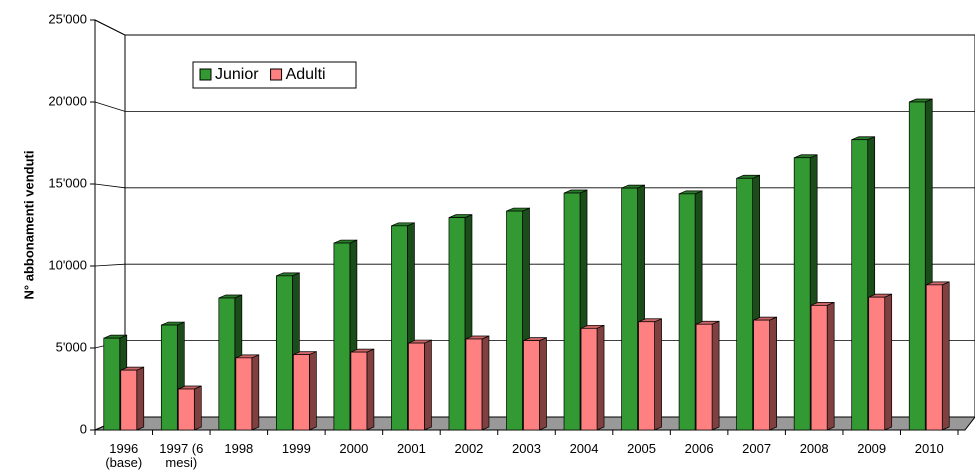 This screenshot has height=473, width=975. What do you see at coordinates (67, 18) in the screenshot?
I see `y-tick-label: 25'000` at bounding box center [67, 18].